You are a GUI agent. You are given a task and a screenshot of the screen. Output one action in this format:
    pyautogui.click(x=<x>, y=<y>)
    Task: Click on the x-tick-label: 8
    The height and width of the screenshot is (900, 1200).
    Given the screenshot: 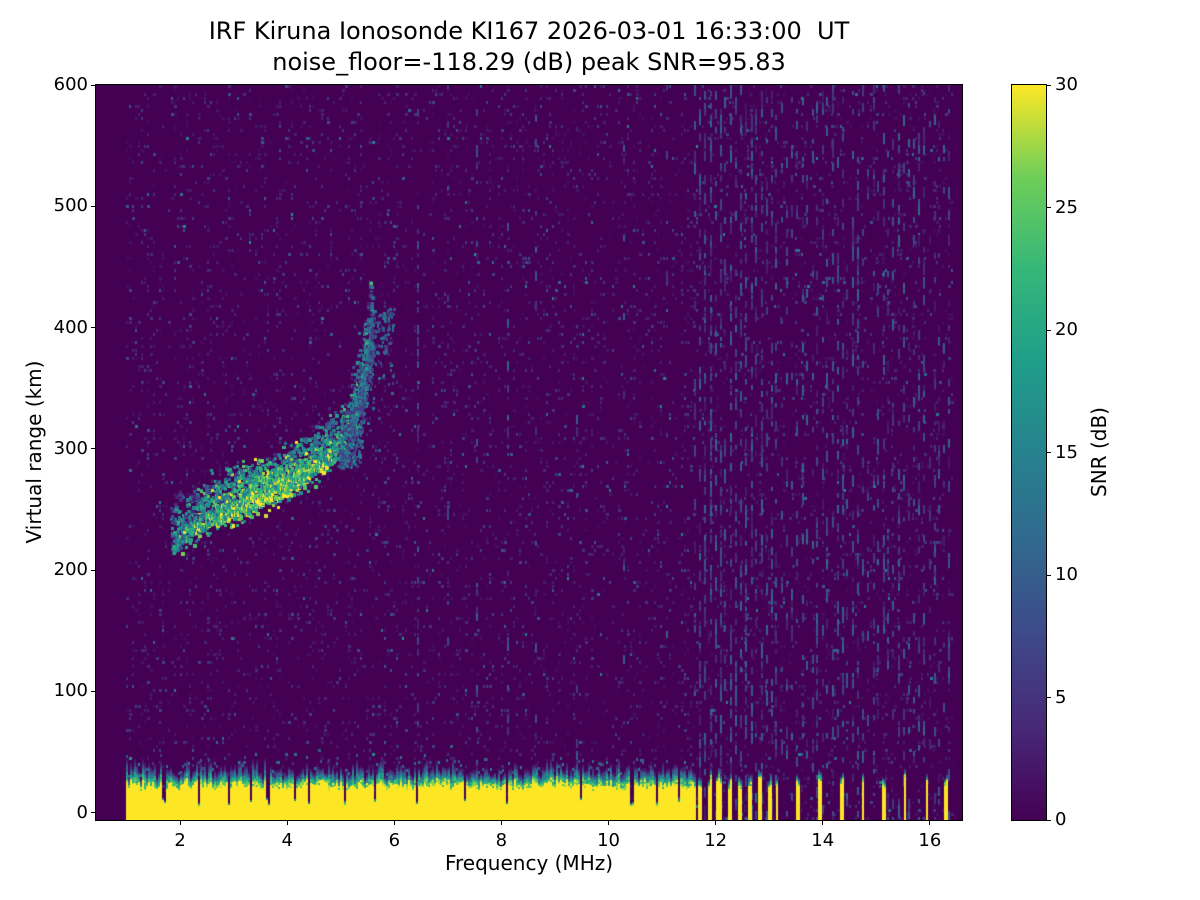 What is the action you would take?
    pyautogui.click(x=501, y=840)
    